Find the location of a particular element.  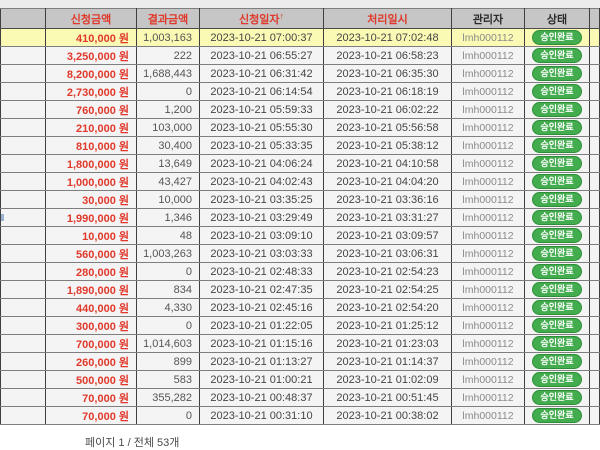

request-amount-cell: 1,890,000 원 is located at coordinates (91, 289).